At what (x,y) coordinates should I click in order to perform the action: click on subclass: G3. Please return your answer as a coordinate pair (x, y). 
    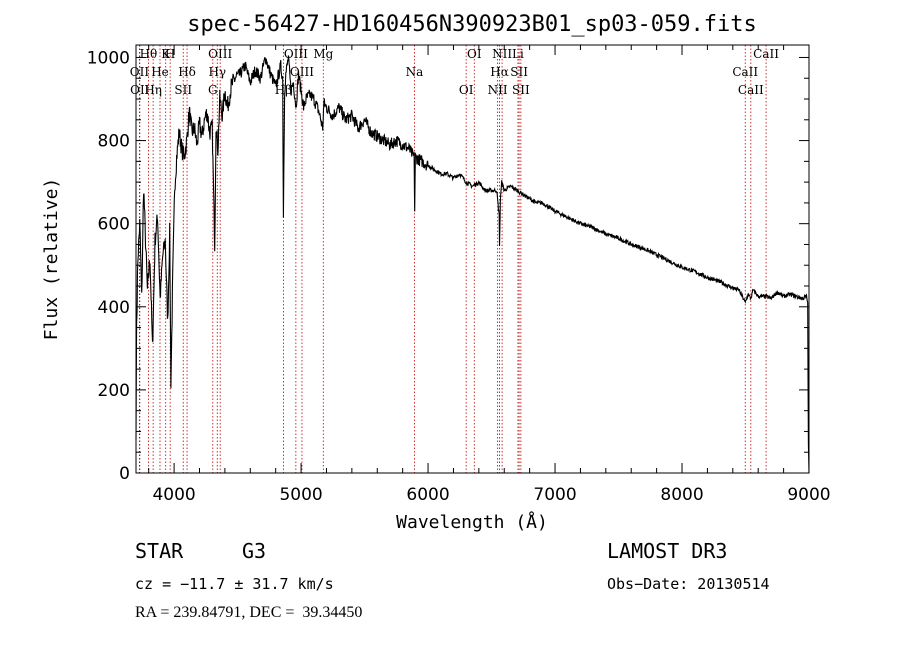
    Looking at the image, I should click on (254, 551).